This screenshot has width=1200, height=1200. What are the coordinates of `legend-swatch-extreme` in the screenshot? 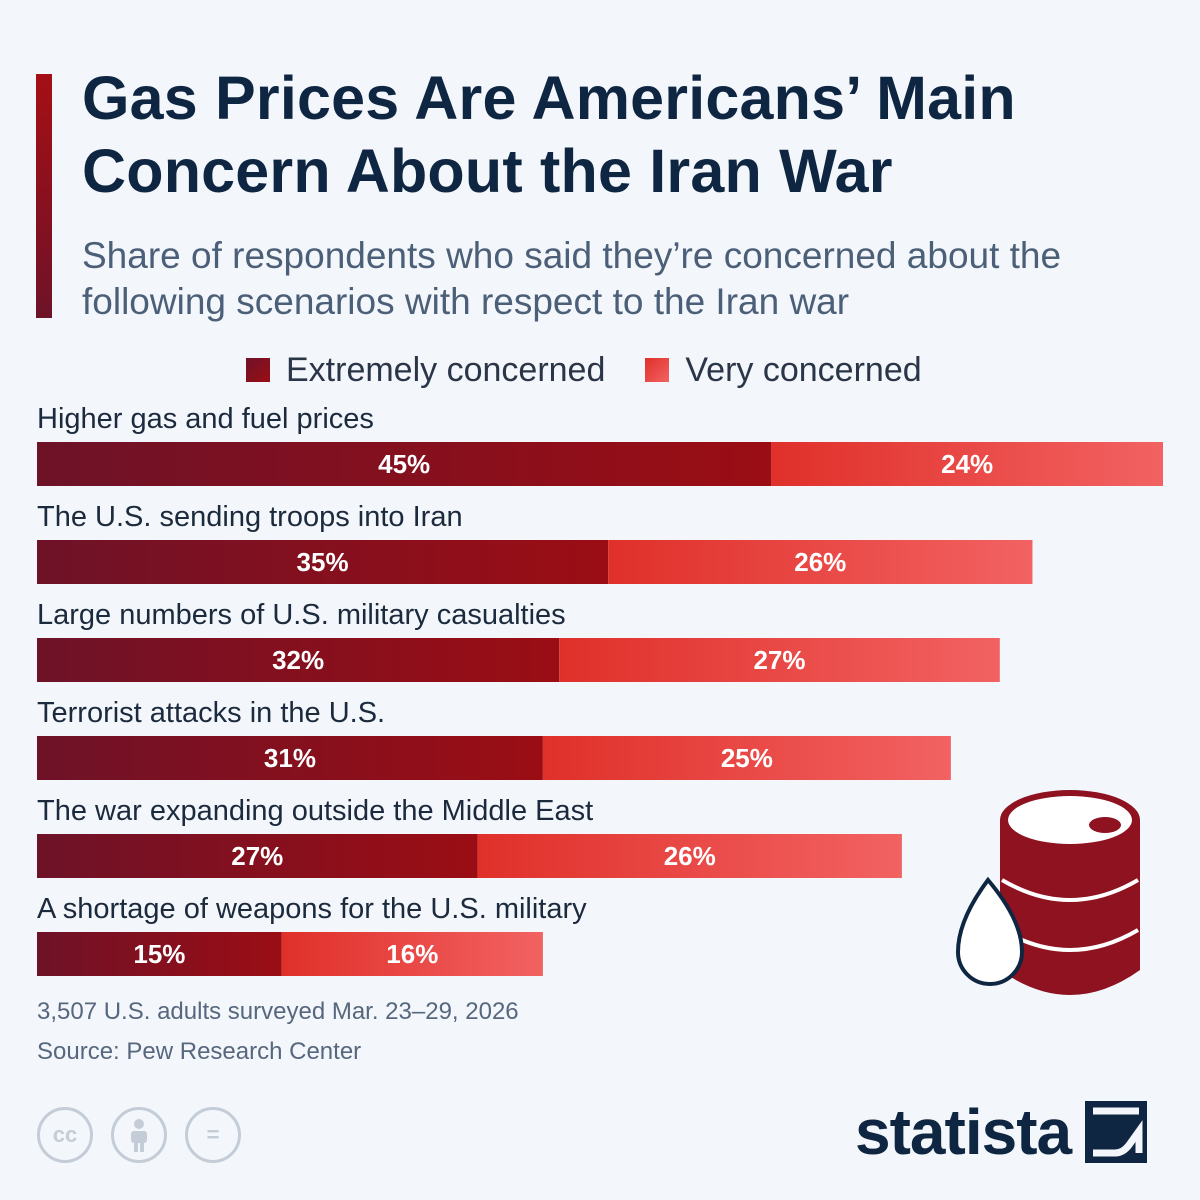 It's located at (258, 370).